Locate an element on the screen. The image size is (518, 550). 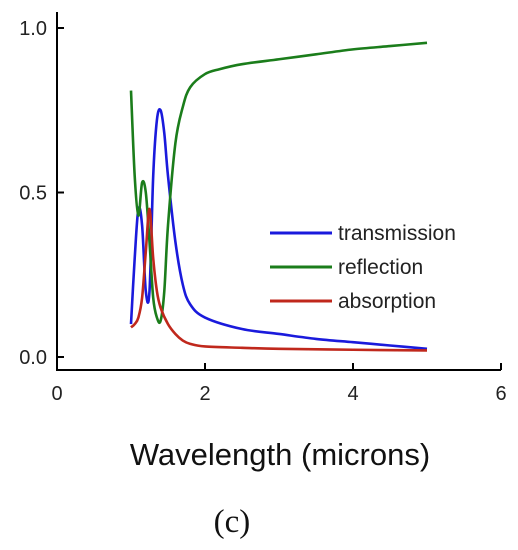
x-tick-label: 4 is located at coordinates (352, 394).